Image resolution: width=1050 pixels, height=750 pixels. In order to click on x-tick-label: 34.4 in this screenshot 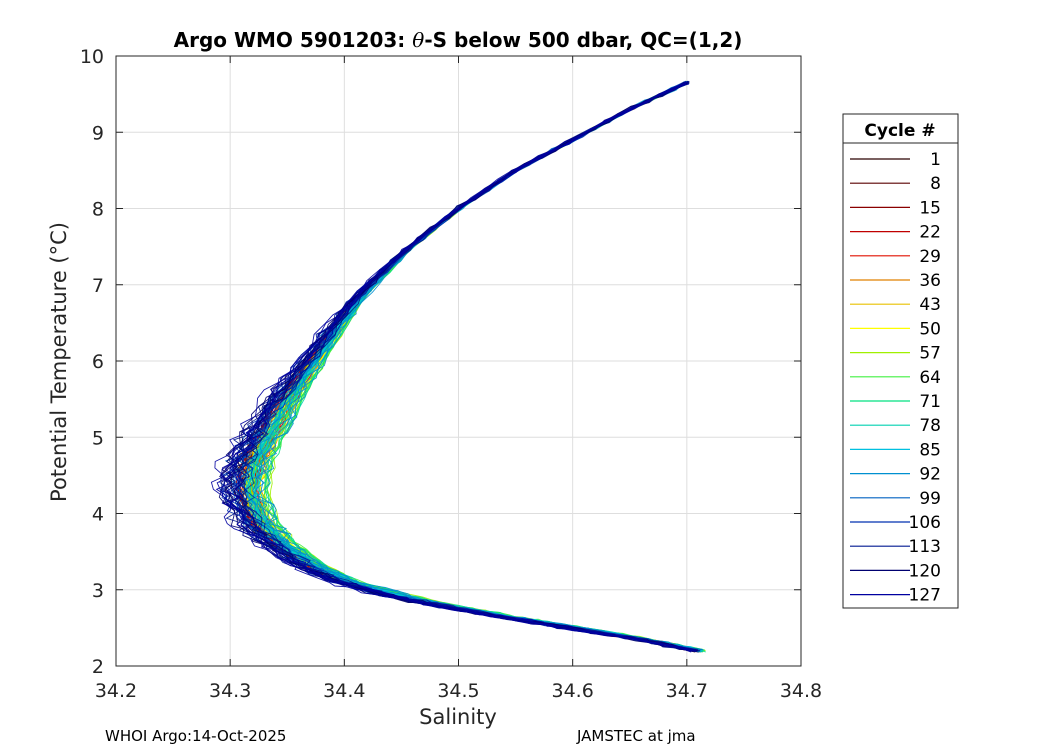, I will do `click(344, 691)`.